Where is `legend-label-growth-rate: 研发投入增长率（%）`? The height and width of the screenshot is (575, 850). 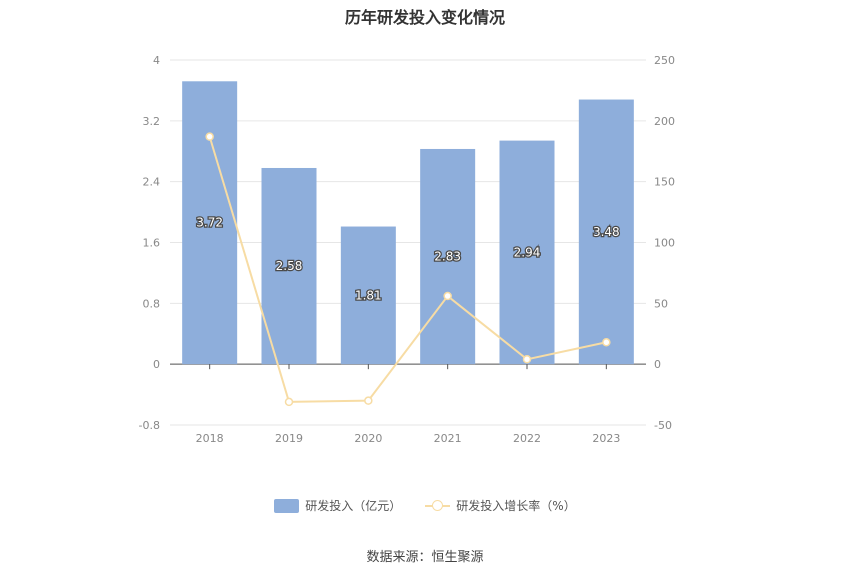
legend-label-growth-rate: 研发投入增长率（%） is located at coordinates (516, 506).